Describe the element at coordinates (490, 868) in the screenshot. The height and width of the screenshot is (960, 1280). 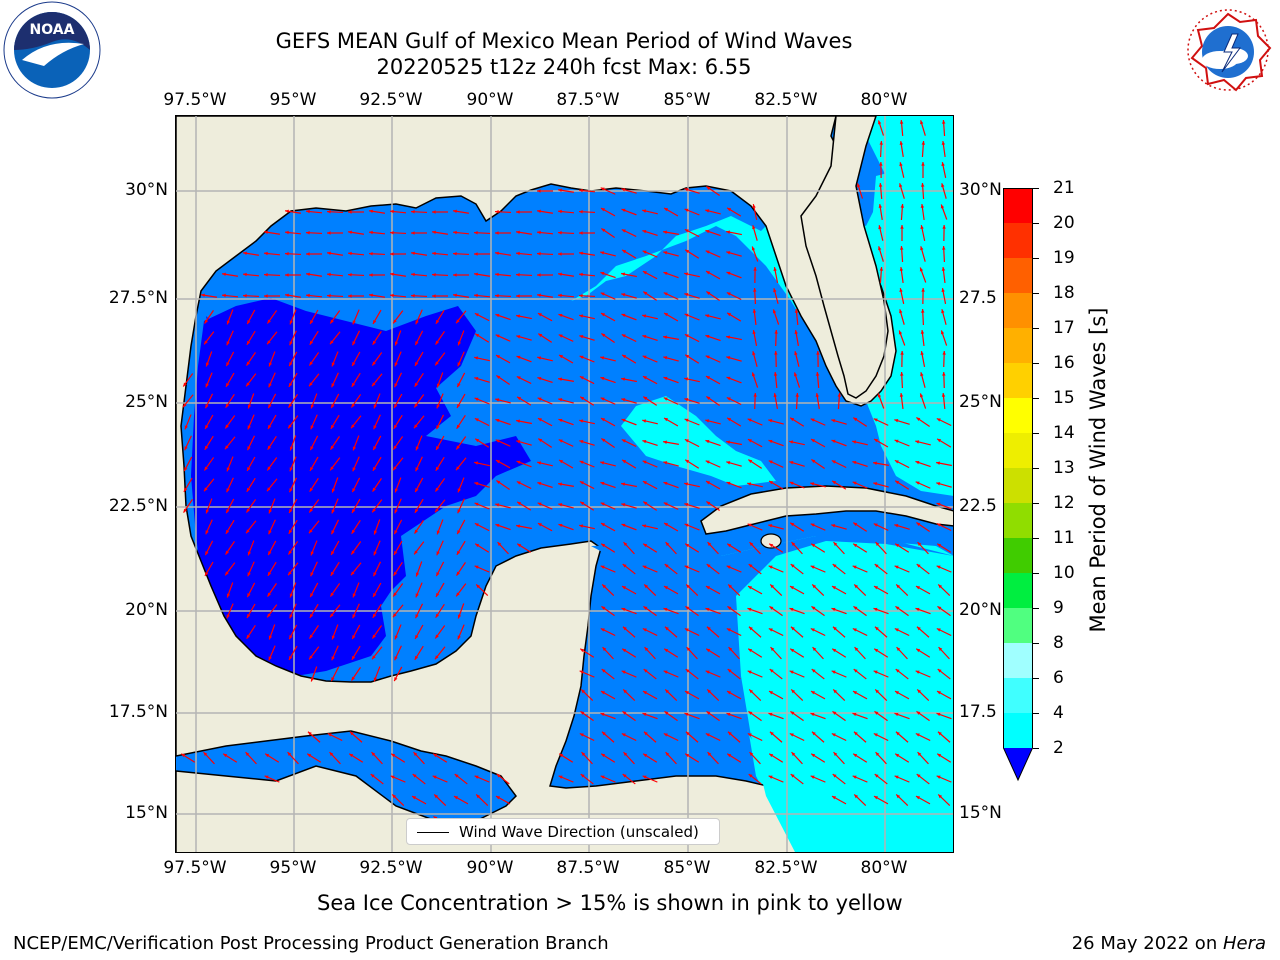
I see `lon-label: 90°W` at that location.